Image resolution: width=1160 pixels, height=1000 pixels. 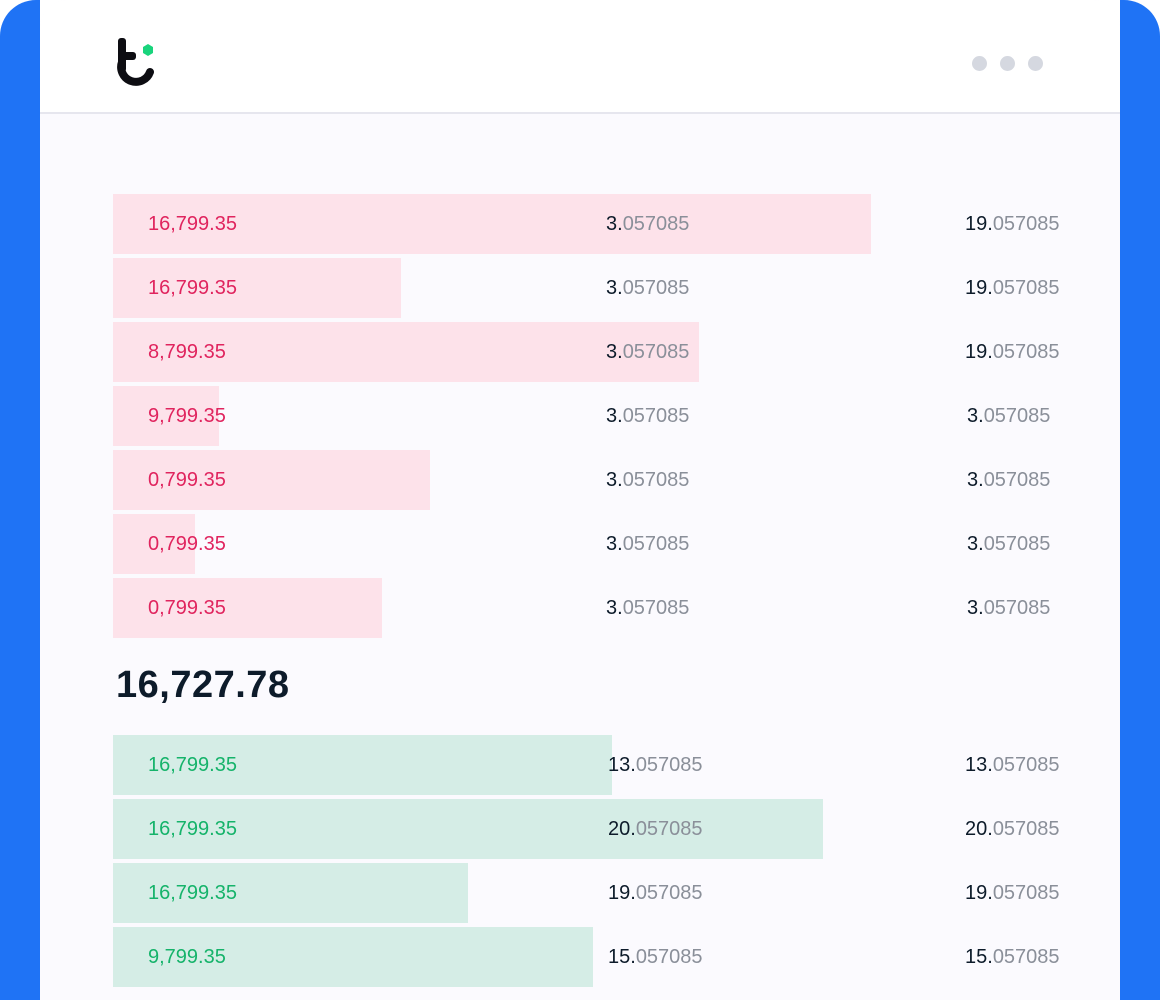 I want to click on brand-logo-icon, so click(x=136, y=61).